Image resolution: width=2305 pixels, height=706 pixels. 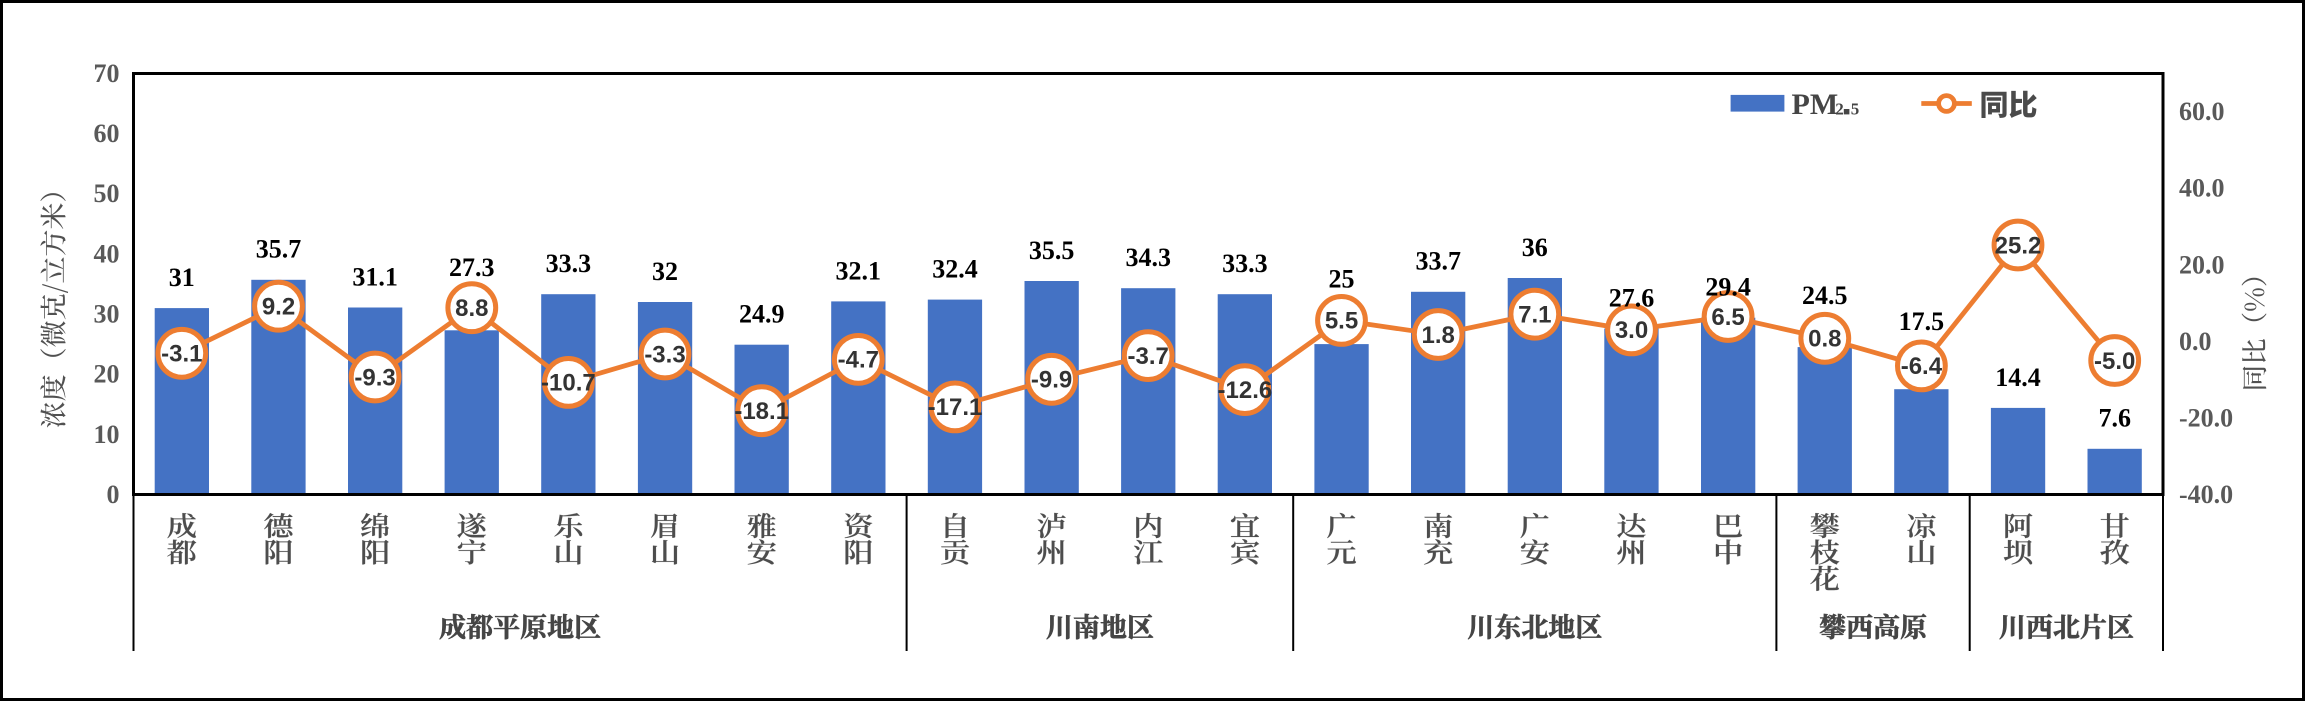 I want to click on svg-text: 20, so click(x=107, y=374).